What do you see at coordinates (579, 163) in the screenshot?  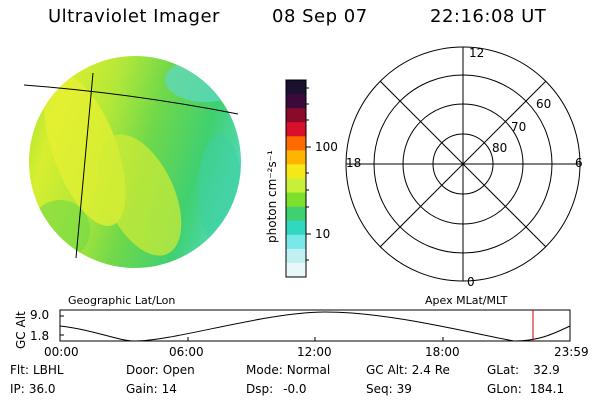 I see `polar-label-mlt-6: 6` at bounding box center [579, 163].